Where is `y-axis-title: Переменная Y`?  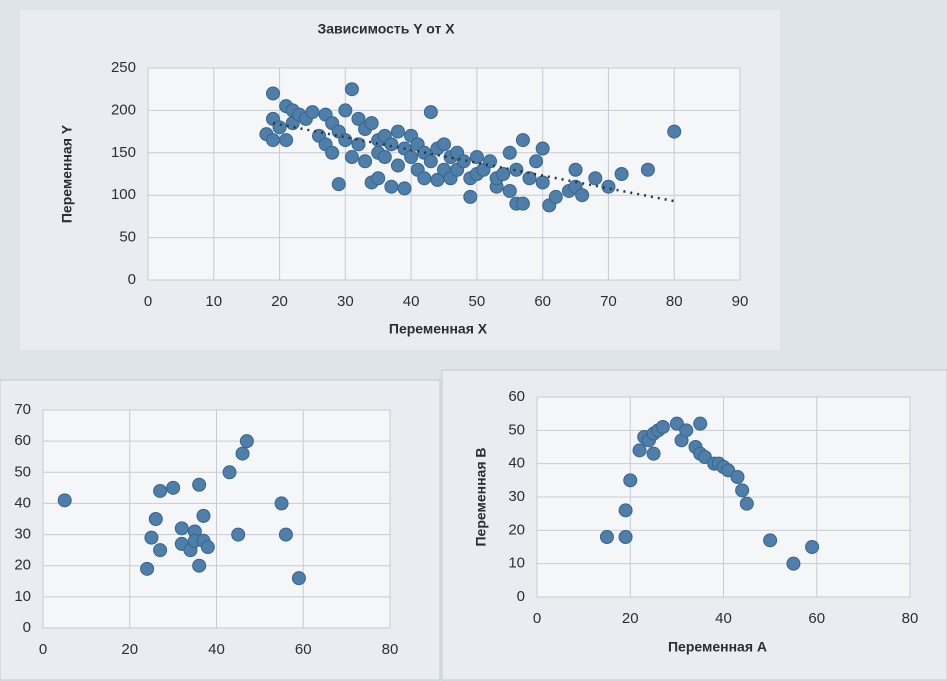
y-axis-title: Переменная Y is located at coordinates (67, 173).